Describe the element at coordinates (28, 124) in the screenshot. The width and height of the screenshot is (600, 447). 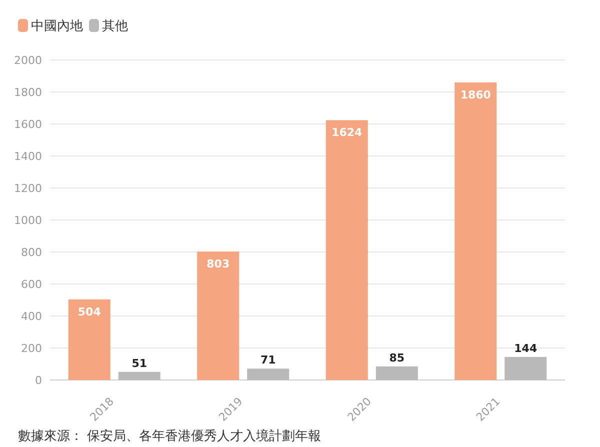
I see `y-tick-label: 1600` at that location.